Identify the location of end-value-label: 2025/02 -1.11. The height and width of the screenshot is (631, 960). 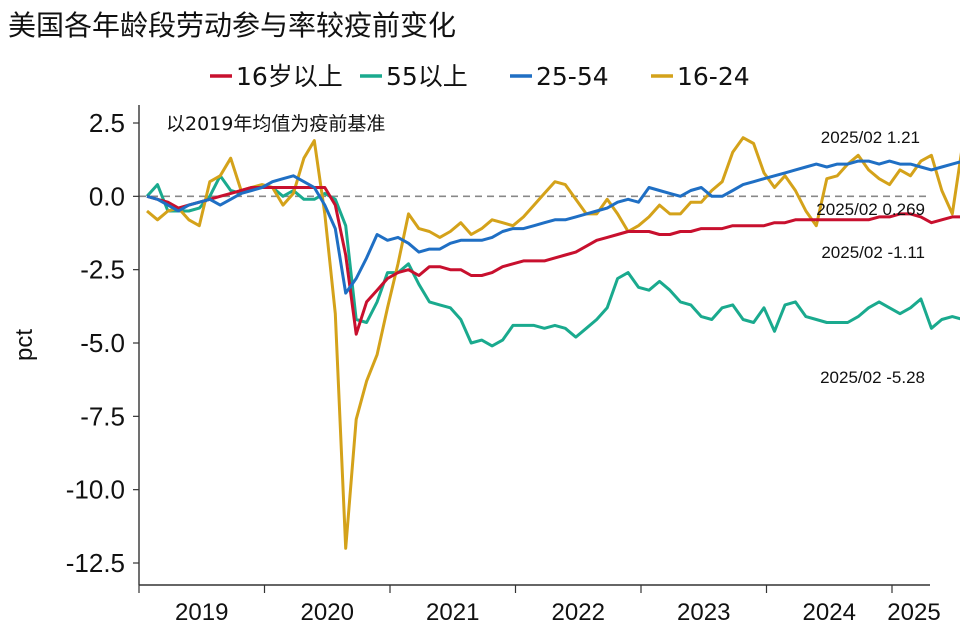
(873, 252).